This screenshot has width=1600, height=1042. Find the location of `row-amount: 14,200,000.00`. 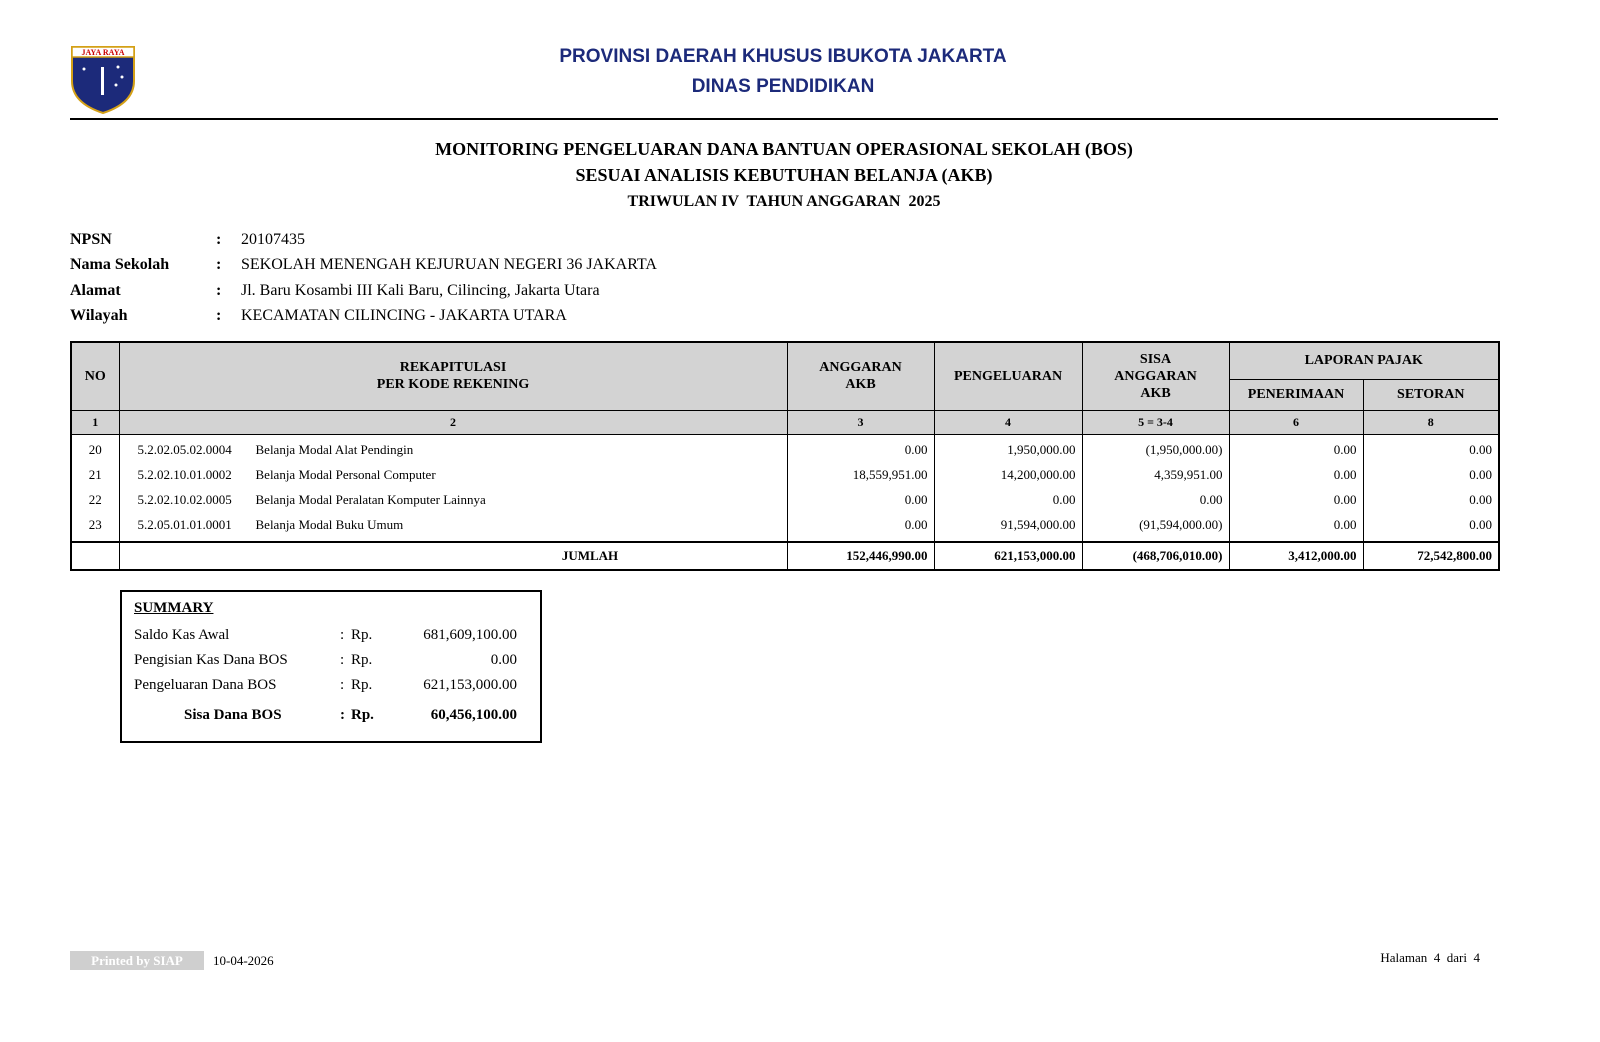

row-amount: 14,200,000.00 is located at coordinates (1008, 475).